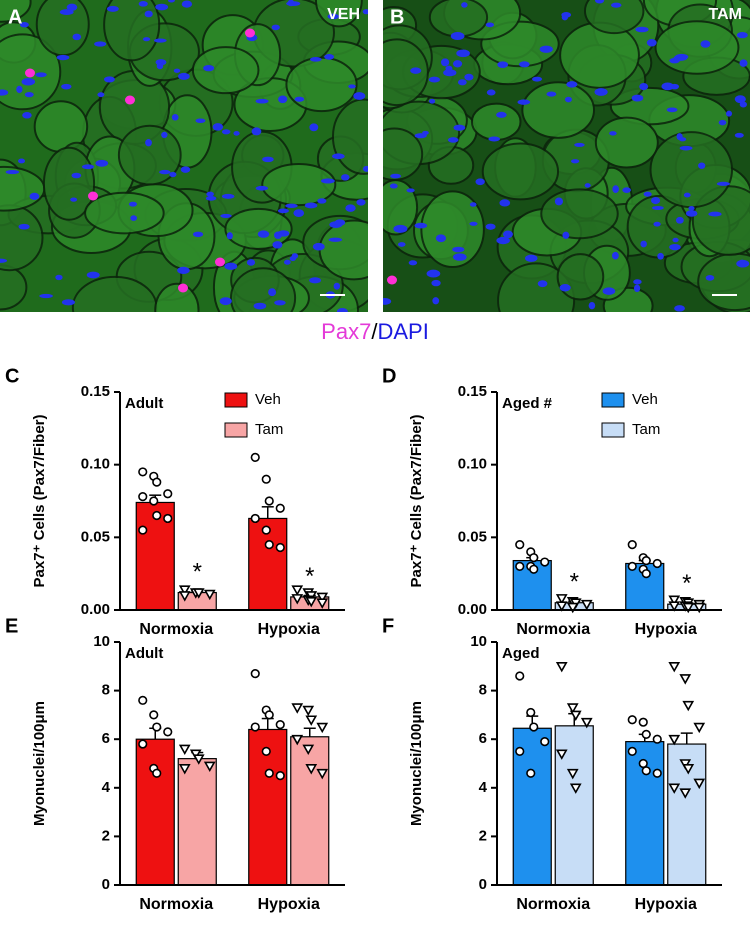 The image size is (750, 934). I want to click on image-label: VEH, so click(343, 14).